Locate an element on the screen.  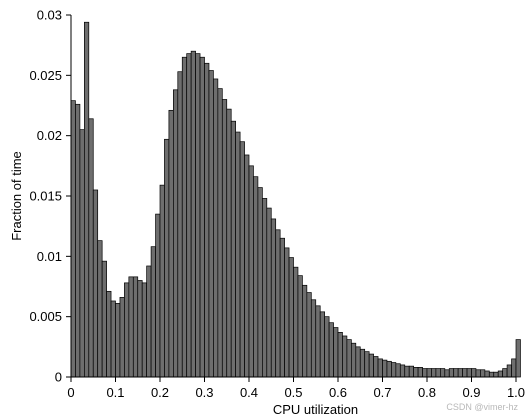
x-tick-label: 0.8 is located at coordinates (427, 392).